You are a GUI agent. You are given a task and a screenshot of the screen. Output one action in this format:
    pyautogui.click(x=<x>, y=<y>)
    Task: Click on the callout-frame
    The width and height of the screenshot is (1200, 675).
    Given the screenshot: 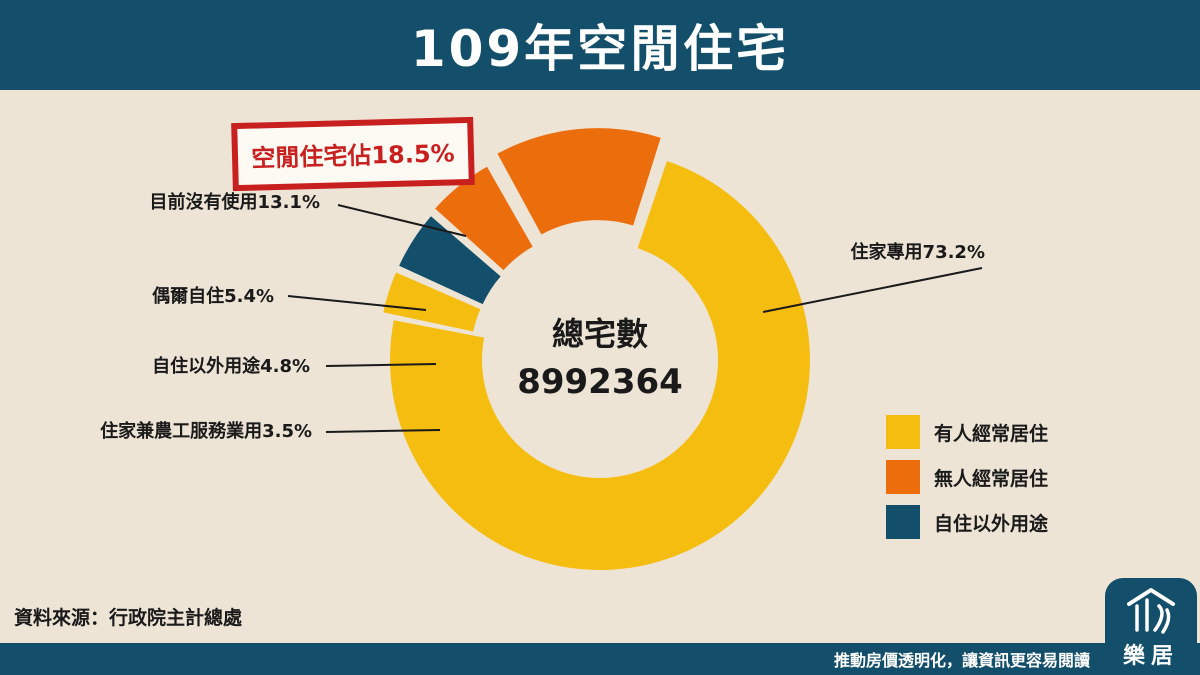 What is the action you would take?
    pyautogui.click(x=353, y=154)
    